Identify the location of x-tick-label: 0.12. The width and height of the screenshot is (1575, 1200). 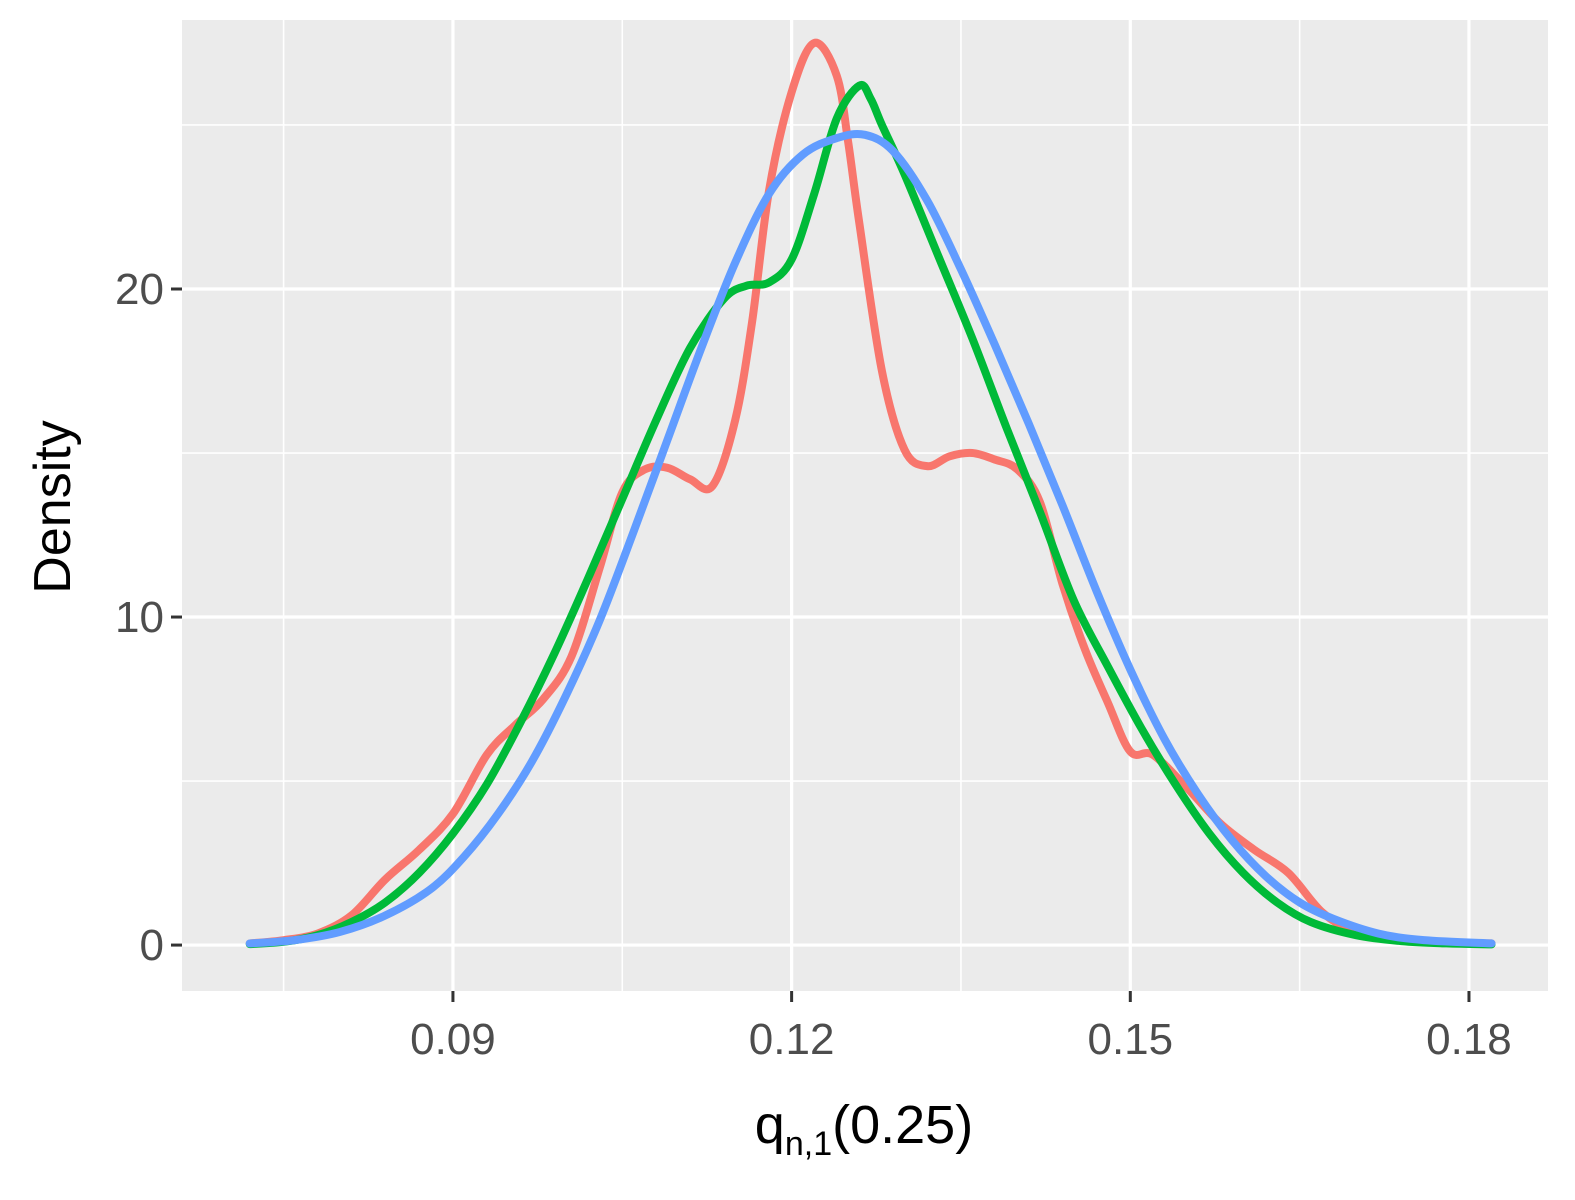
(792, 1039).